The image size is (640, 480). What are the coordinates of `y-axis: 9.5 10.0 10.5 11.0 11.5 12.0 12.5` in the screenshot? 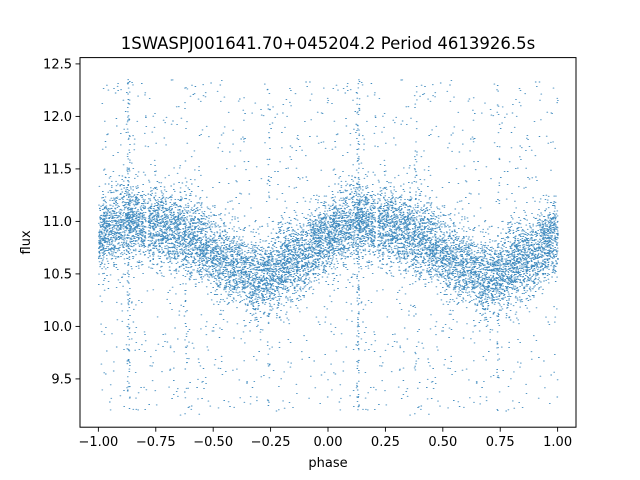 It's located at (61, 222).